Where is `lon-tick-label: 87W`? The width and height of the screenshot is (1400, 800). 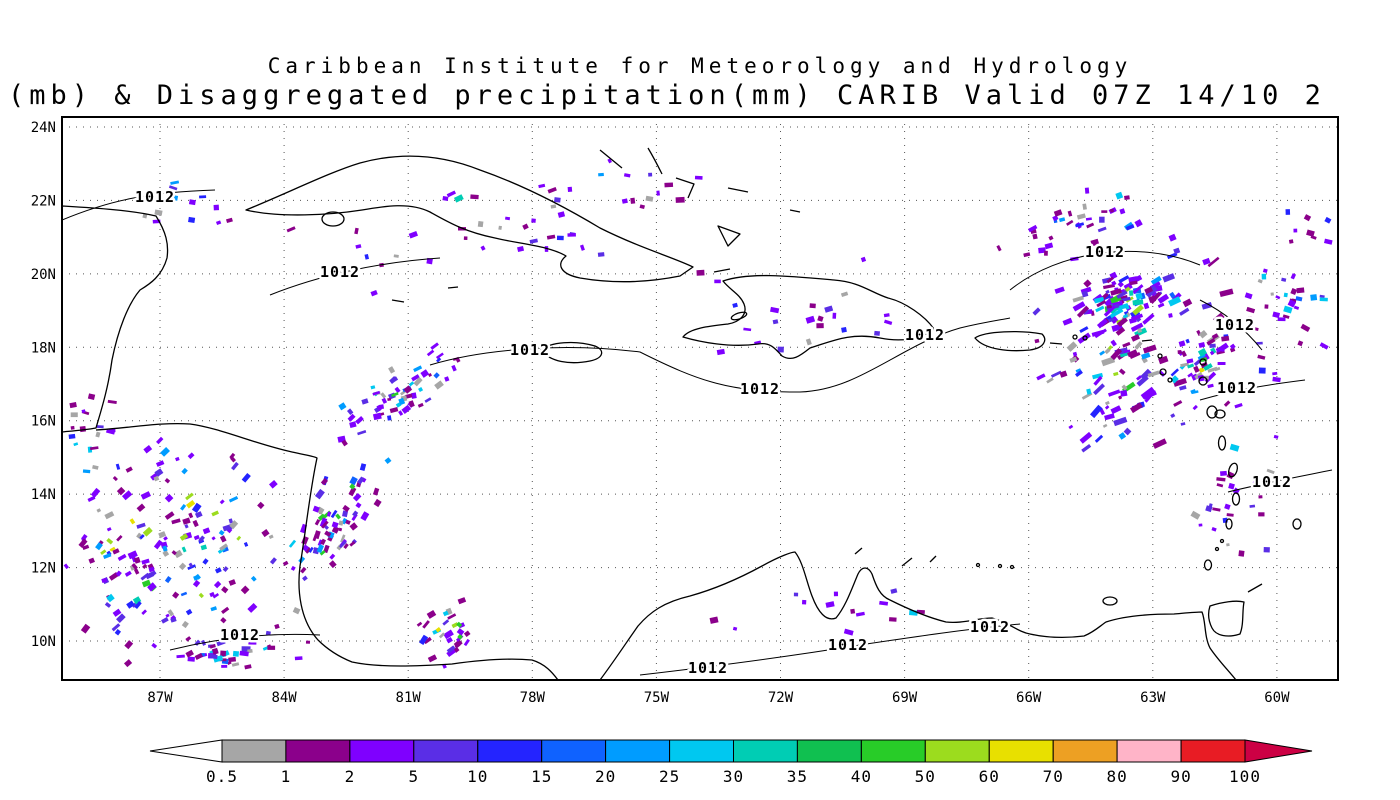
lon-tick-label: 87W is located at coordinates (160, 698).